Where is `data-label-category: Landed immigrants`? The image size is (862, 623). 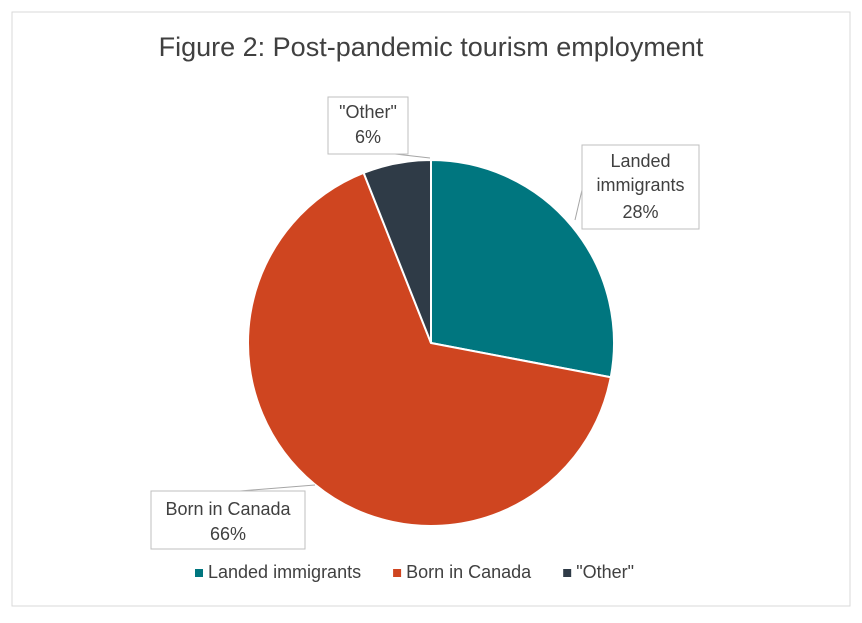 data-label-category: Landed immigrants is located at coordinates (640, 173).